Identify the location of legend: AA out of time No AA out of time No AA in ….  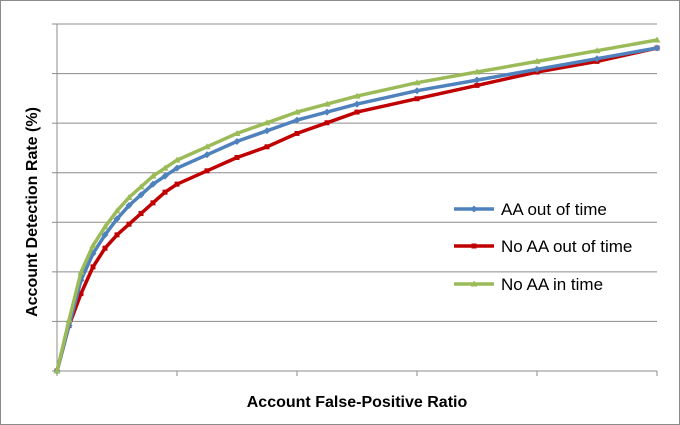
(543, 247).